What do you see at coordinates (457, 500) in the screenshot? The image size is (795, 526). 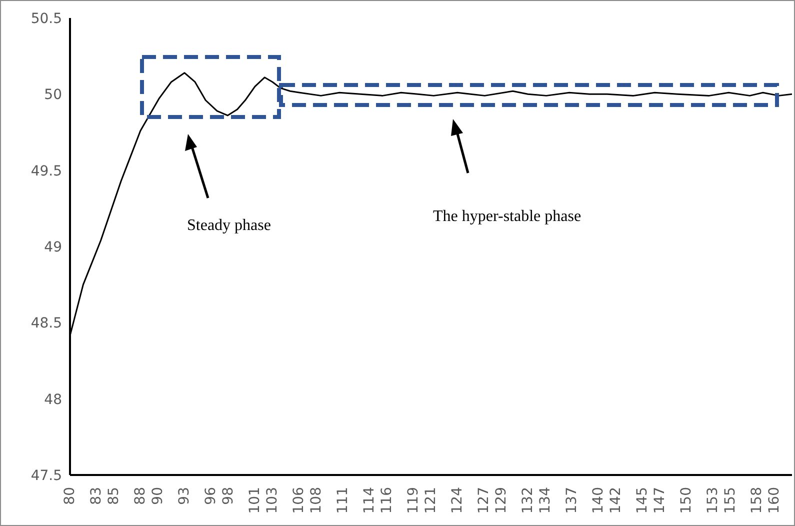 I see `x-tick-label: 124` at bounding box center [457, 500].